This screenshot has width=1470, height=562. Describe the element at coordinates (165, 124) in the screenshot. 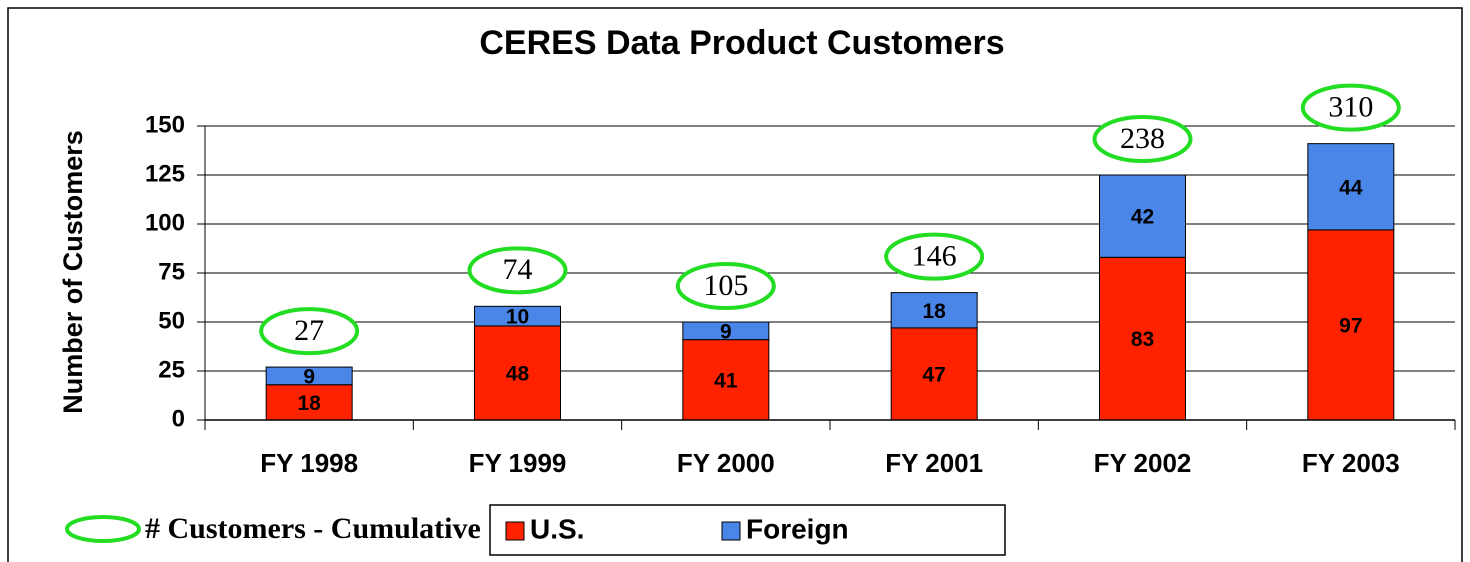

I see `y-tick-label: 150` at that location.